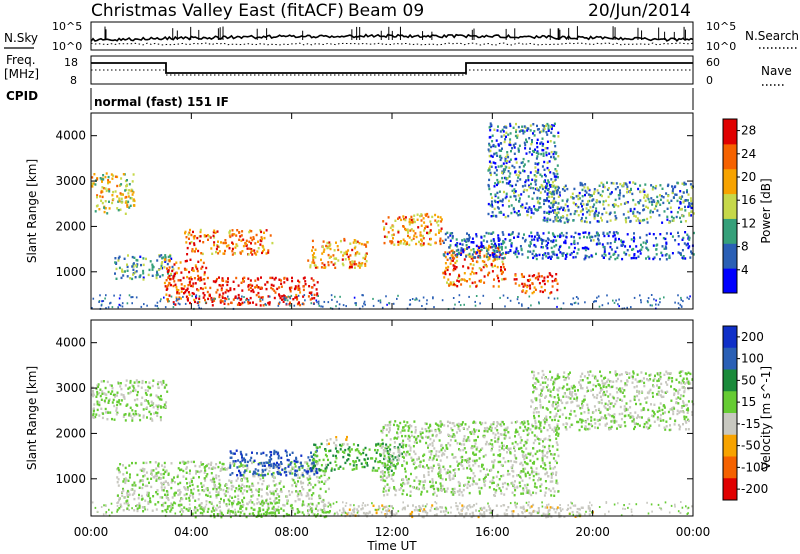  What do you see at coordinates (392, 36) in the screenshot?
I see `nsky-panel-frame` at bounding box center [392, 36].